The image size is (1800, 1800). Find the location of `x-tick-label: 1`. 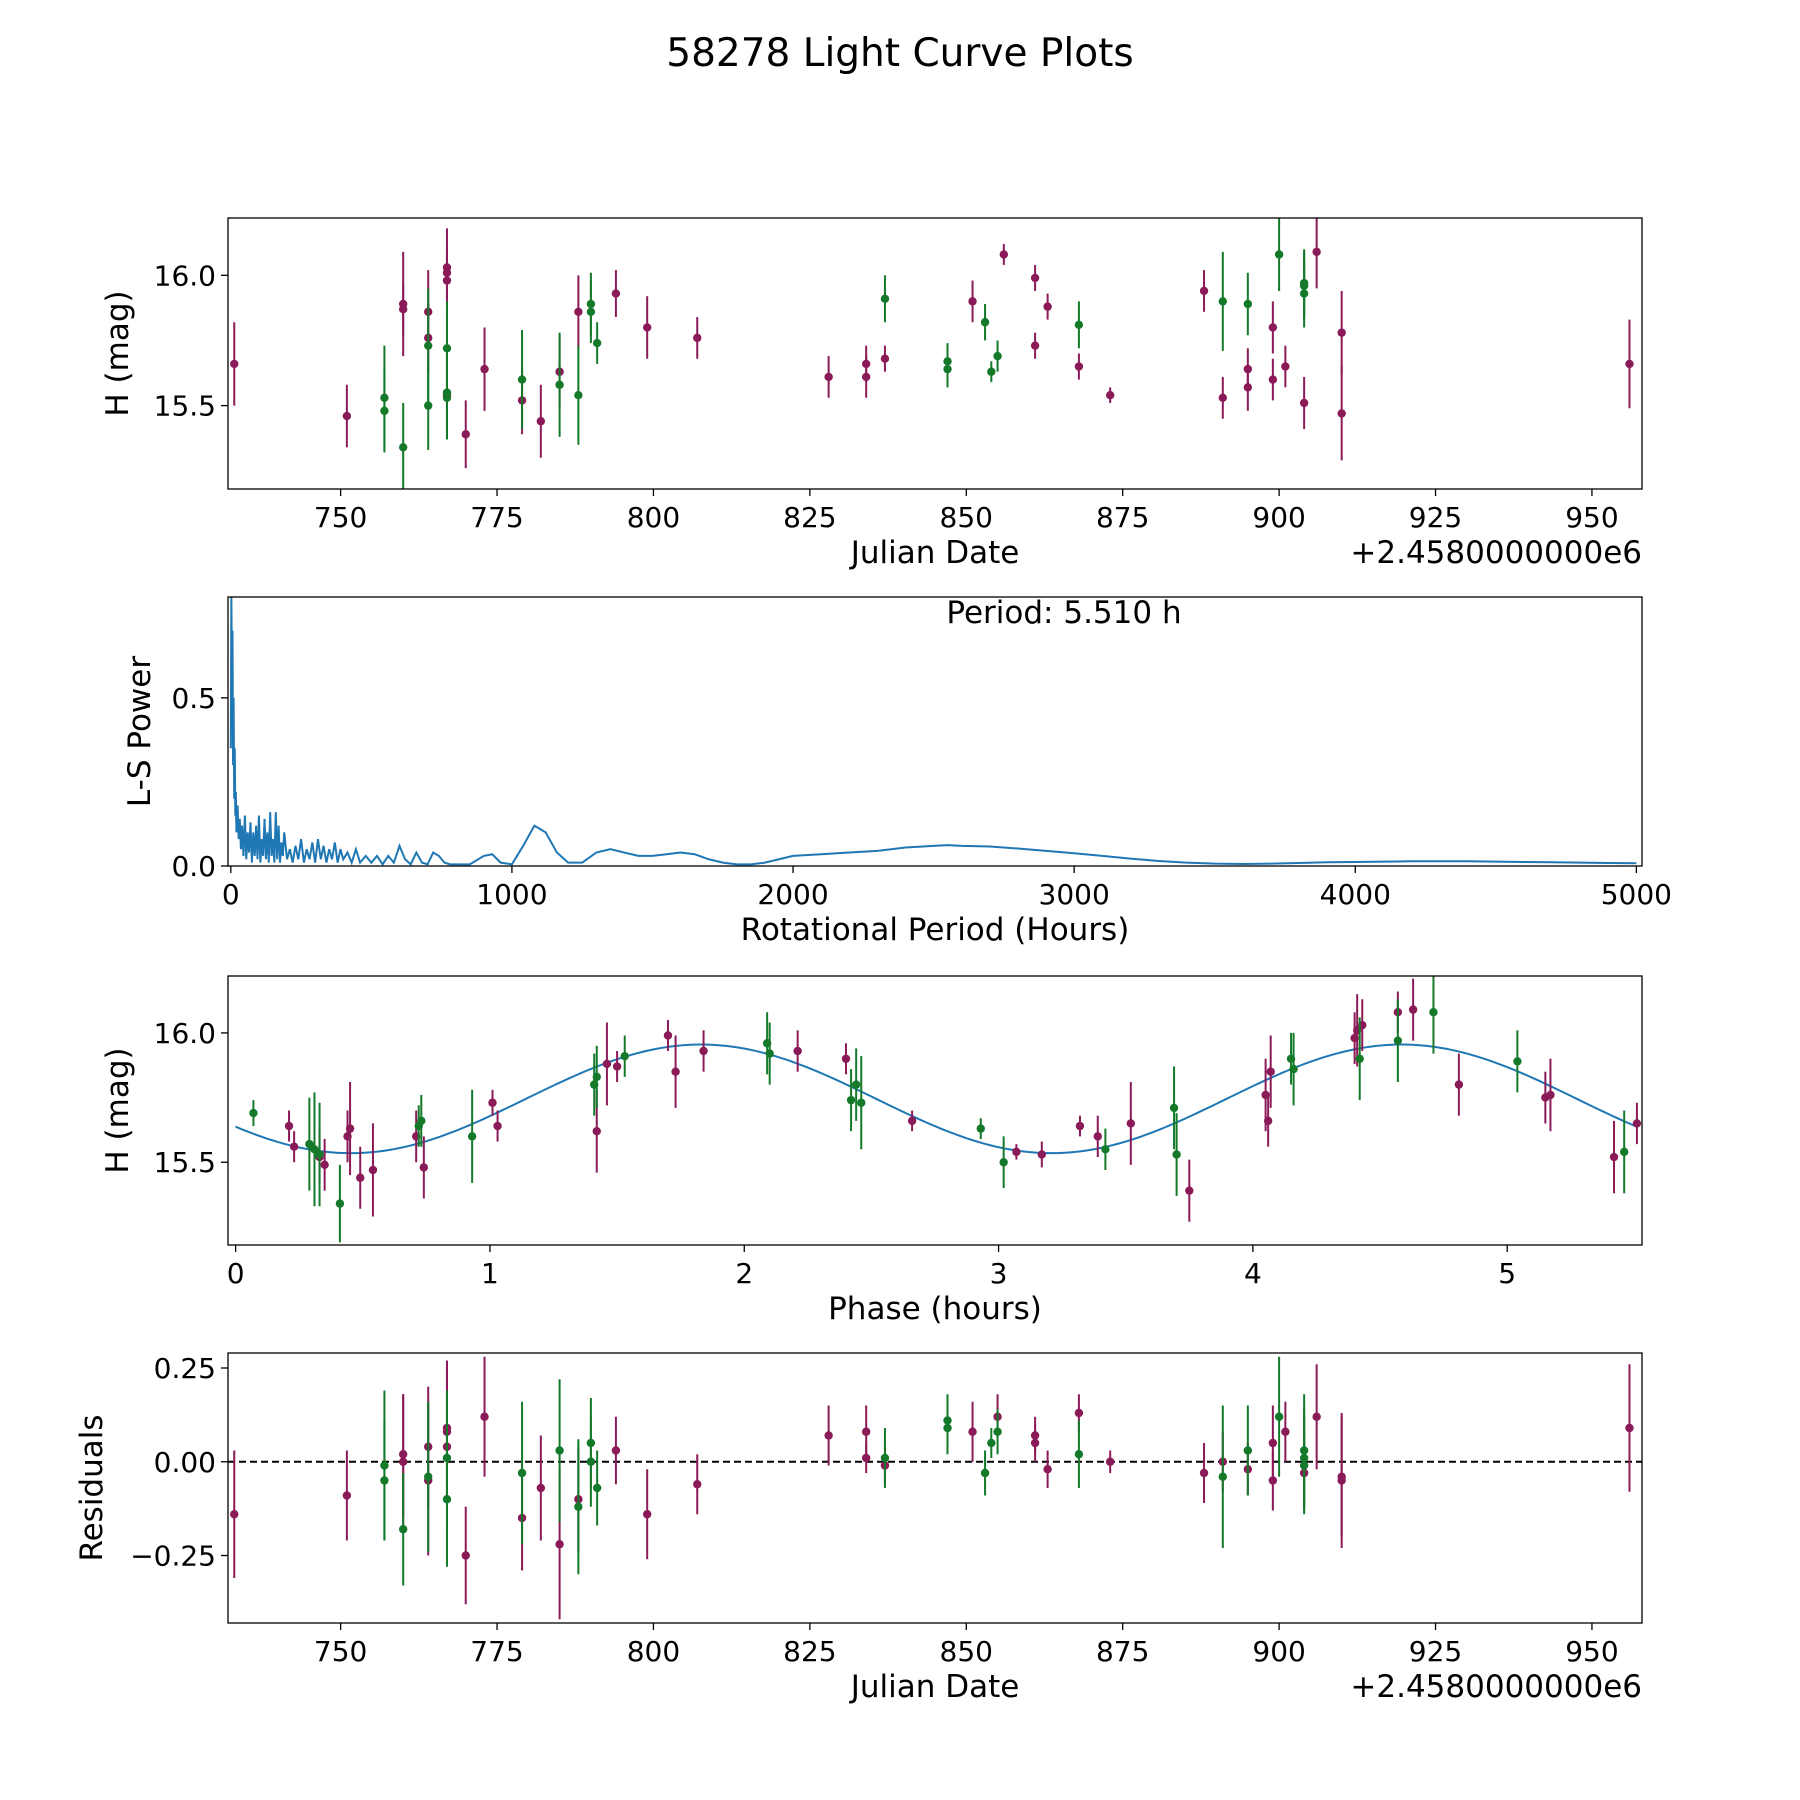

x-tick-label: 1 is located at coordinates (490, 1273).